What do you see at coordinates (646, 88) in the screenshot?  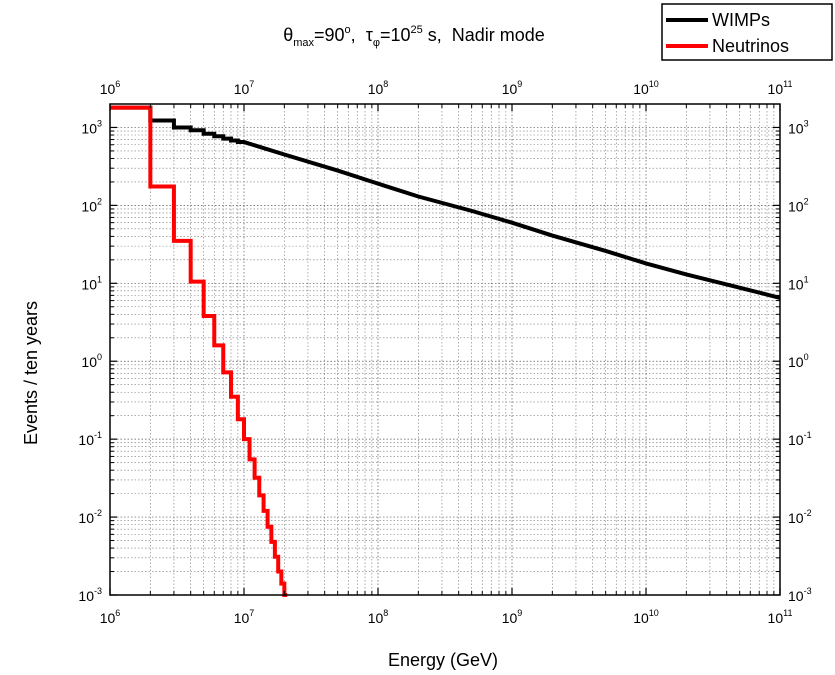 I see `x-tick-label-top: 10¹⁰` at bounding box center [646, 88].